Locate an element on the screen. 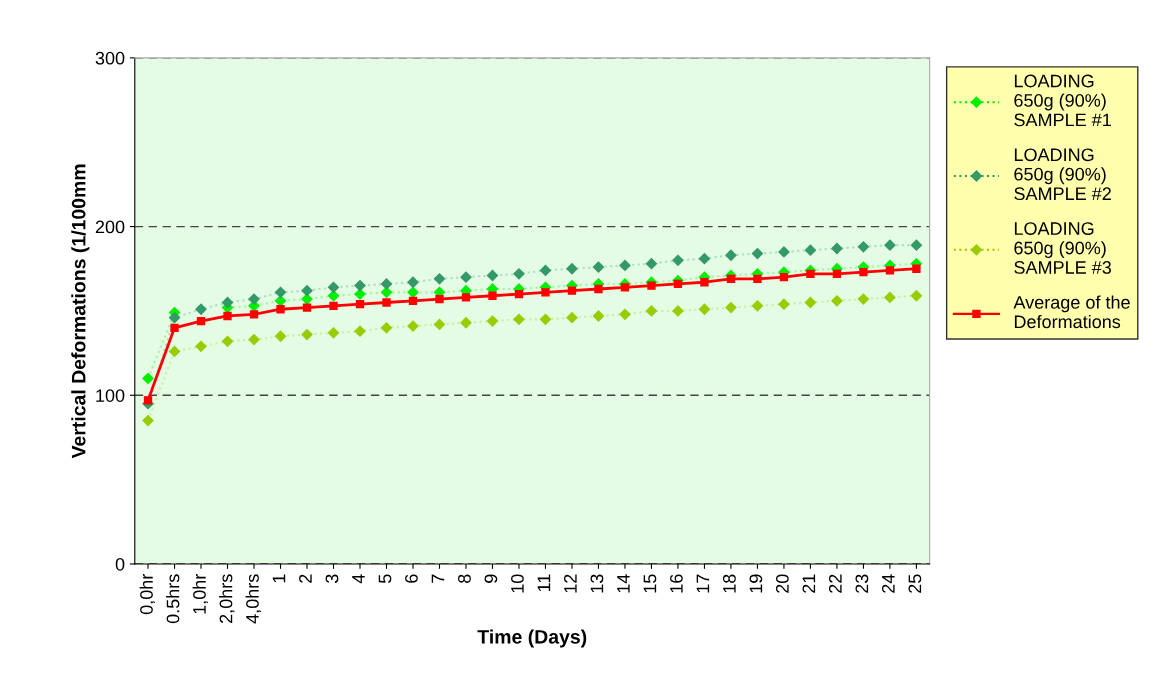 The image size is (1152, 673). x-tick-label: 21 is located at coordinates (809, 583).